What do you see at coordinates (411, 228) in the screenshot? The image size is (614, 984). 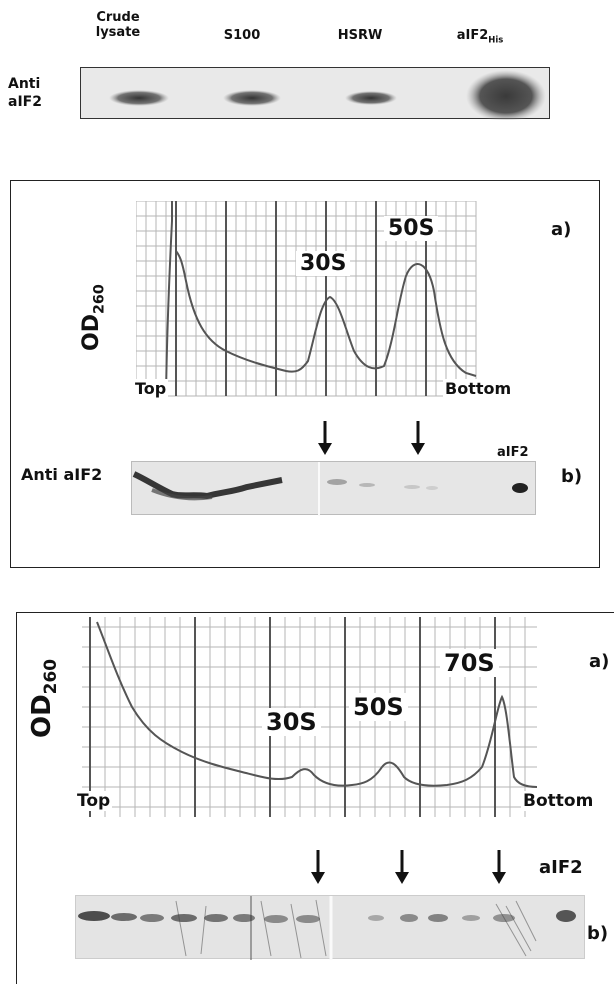 I see `panel1-peak-50s: 50S` at bounding box center [411, 228].